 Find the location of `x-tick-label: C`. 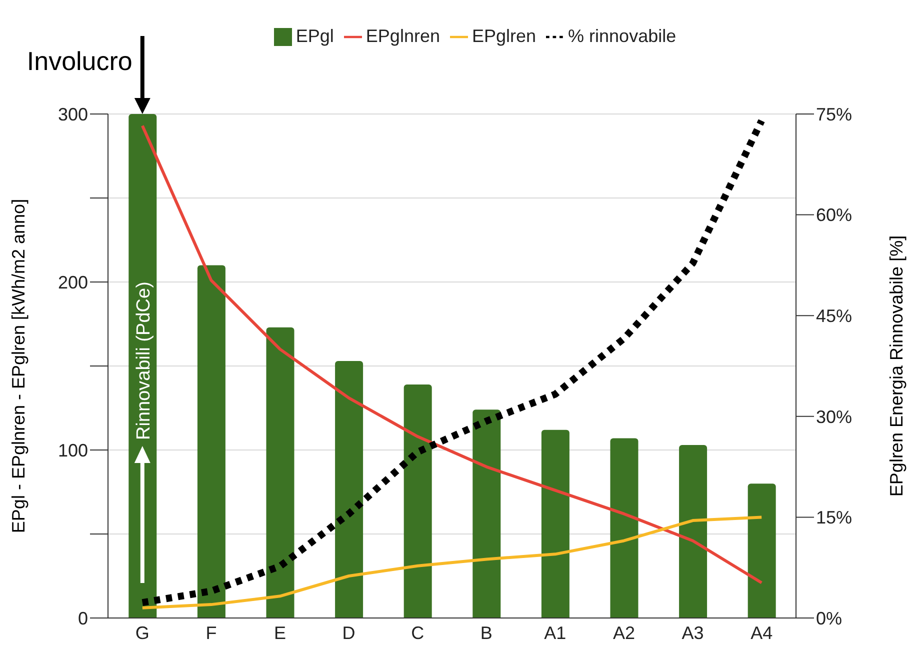

x-tick-label: C is located at coordinates (417, 632).